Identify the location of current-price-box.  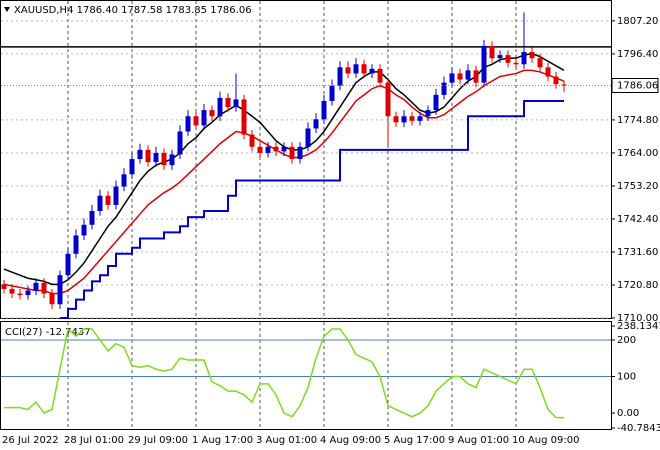
(635, 85).